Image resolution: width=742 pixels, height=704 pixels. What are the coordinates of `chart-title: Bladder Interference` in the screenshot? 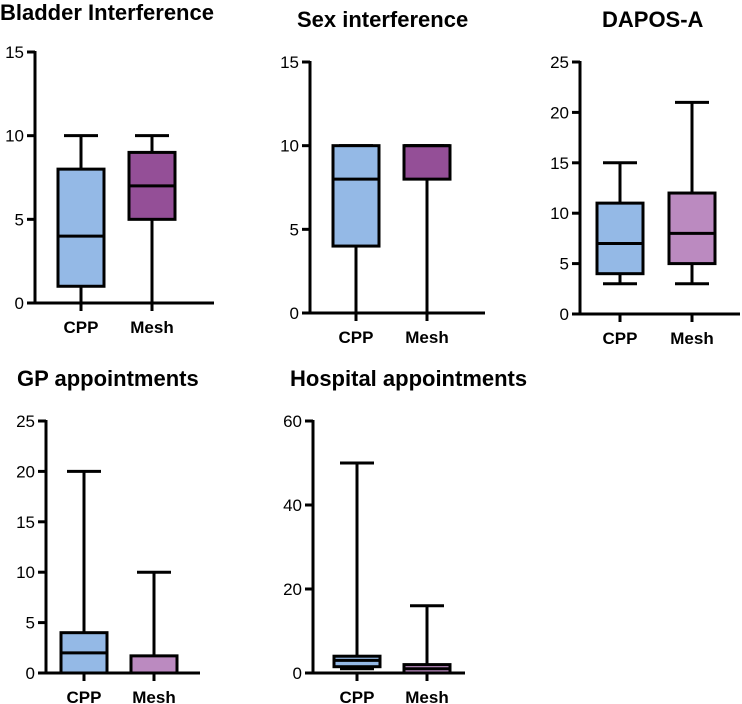 It's located at (107, 12).